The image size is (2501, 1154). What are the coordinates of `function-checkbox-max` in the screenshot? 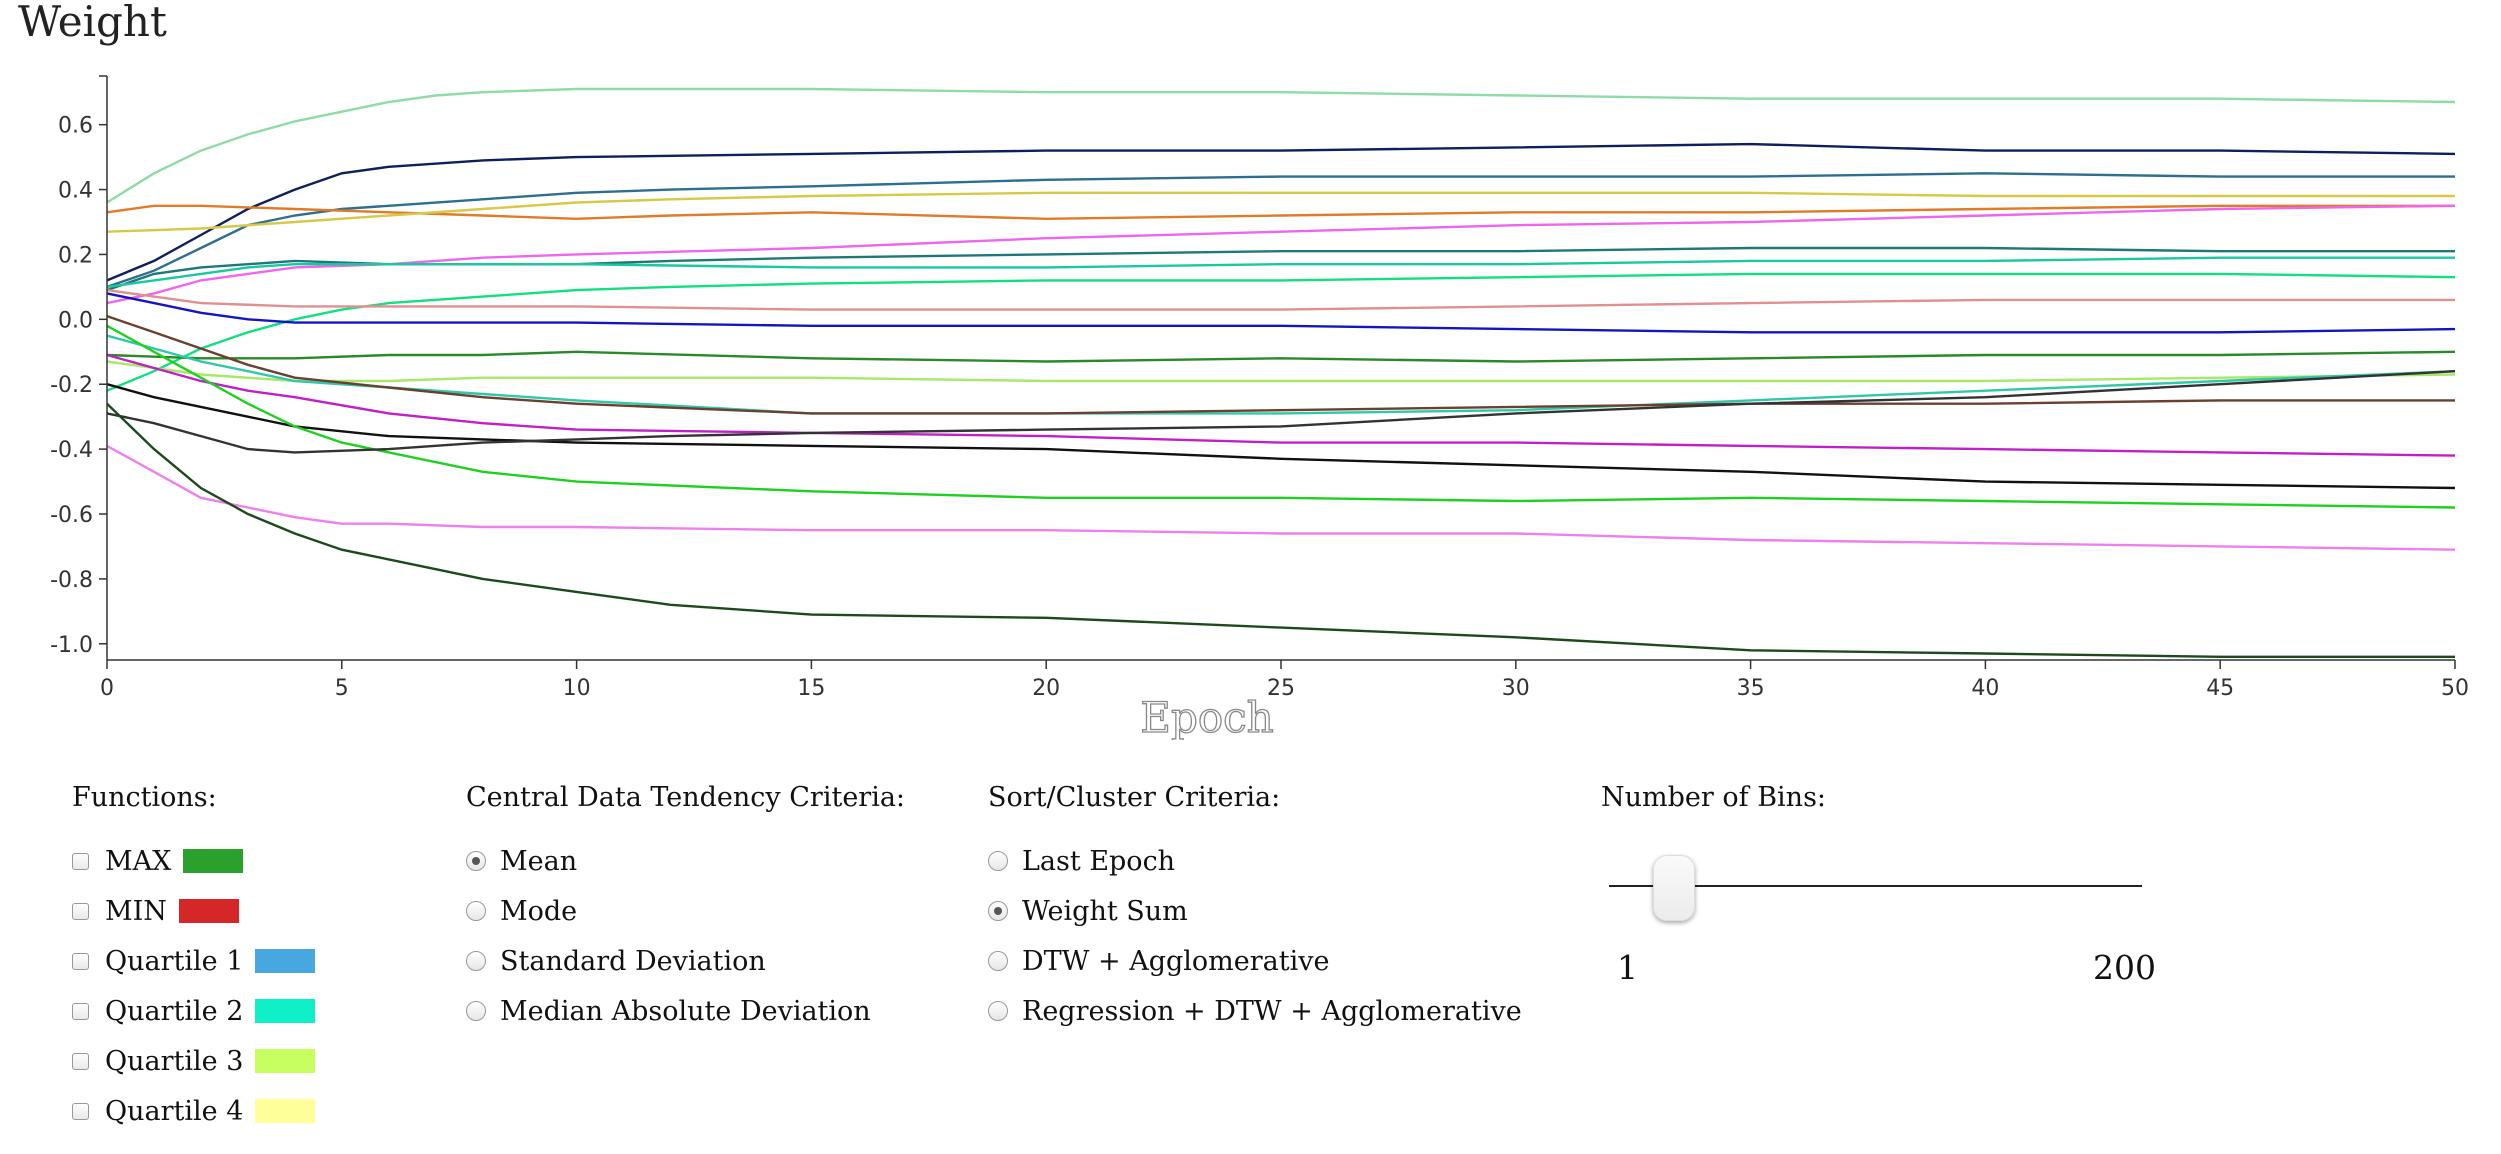 It's located at (80, 861).